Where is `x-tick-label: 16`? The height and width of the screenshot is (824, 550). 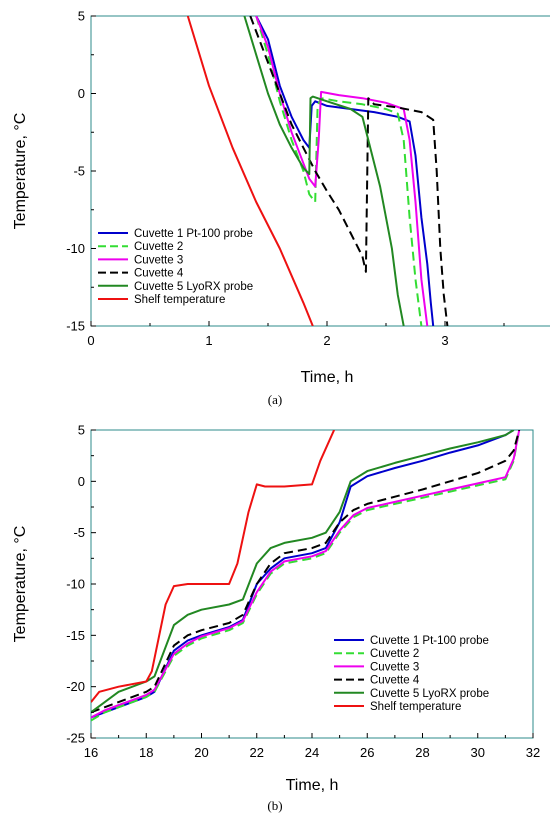
x-tick-label: 16 is located at coordinates (91, 752).